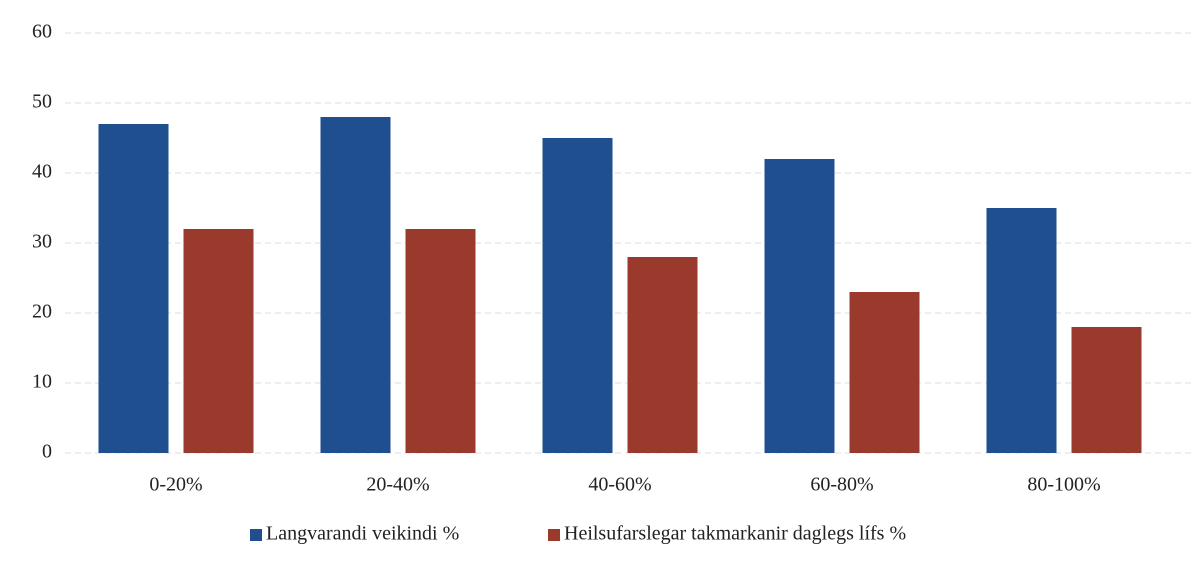 The width and height of the screenshot is (1203, 564). Describe the element at coordinates (42, 382) in the screenshot. I see `y-tick-label: 10` at that location.